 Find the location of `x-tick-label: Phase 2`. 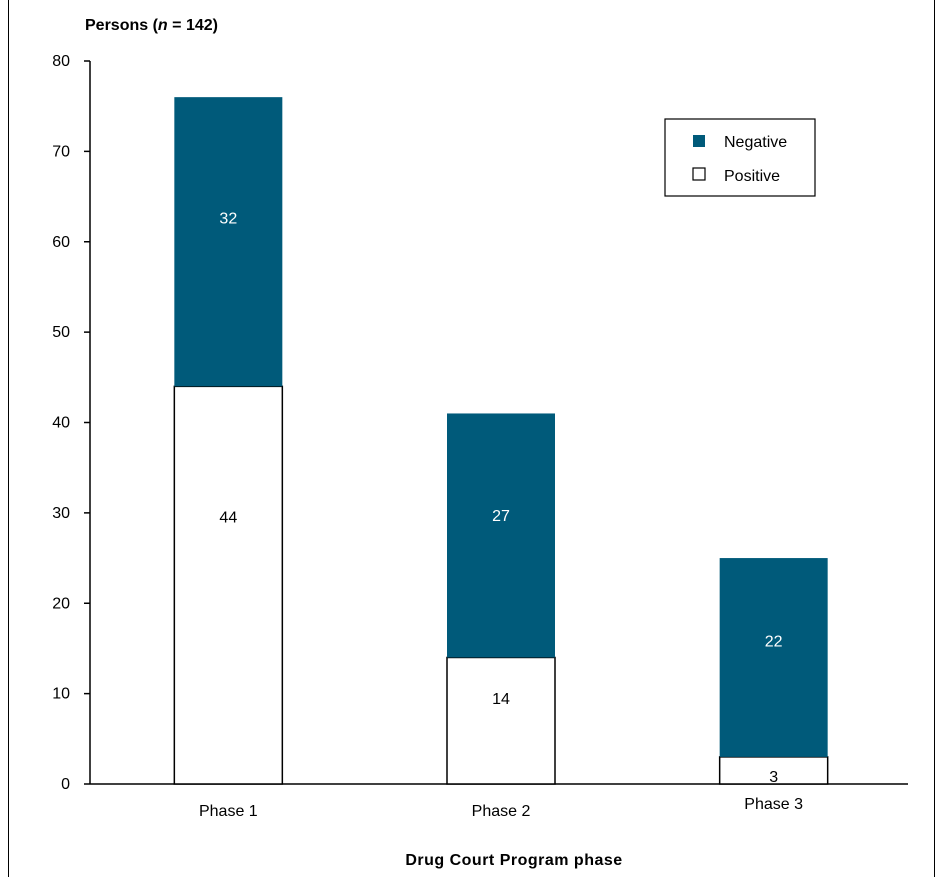

x-tick-label: Phase 2 is located at coordinates (501, 811).